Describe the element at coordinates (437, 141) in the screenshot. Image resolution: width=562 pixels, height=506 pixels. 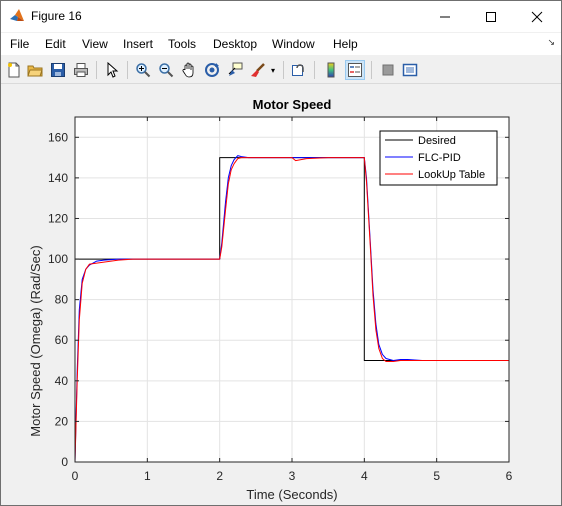
I see `legend-label-desired: Desired` at that location.